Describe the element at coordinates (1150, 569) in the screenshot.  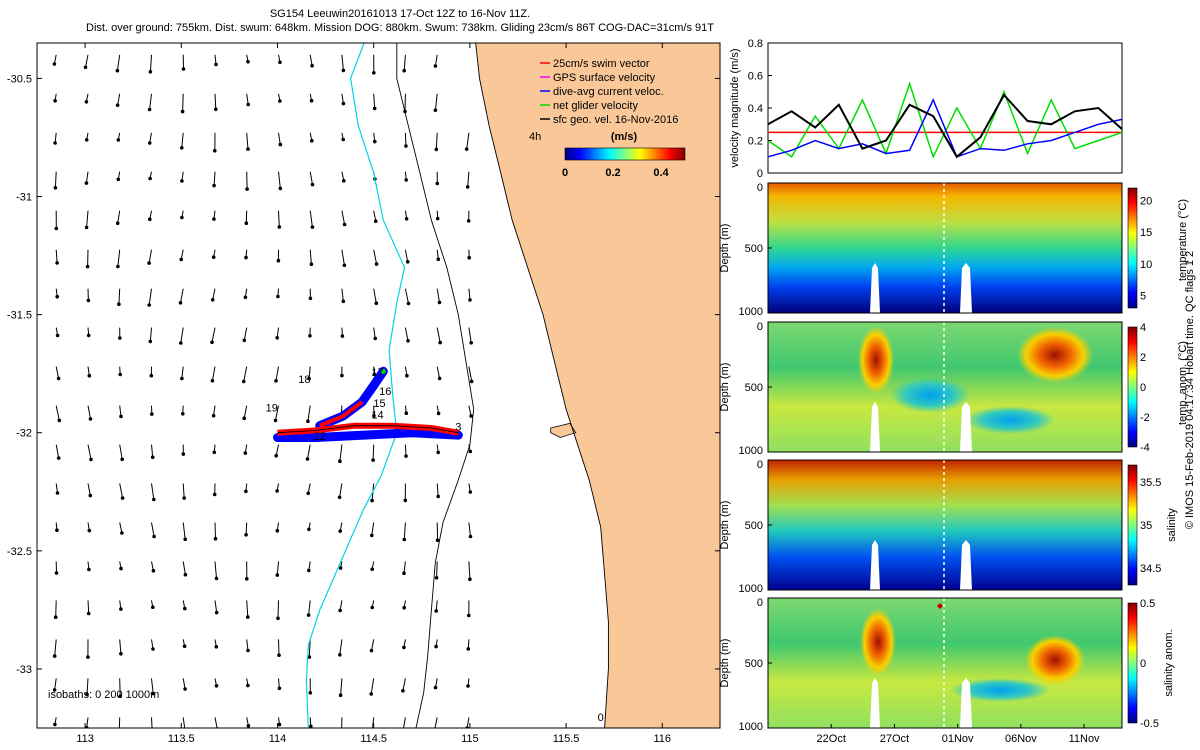
I see `colorbar-tick-label: 34.5` at that location.